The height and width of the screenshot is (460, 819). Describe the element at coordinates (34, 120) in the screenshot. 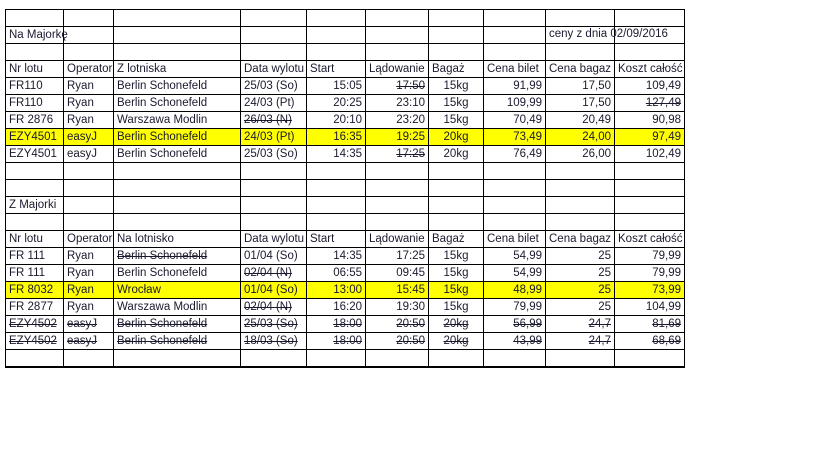

I see `cell-flight-number: FR 2876` at that location.